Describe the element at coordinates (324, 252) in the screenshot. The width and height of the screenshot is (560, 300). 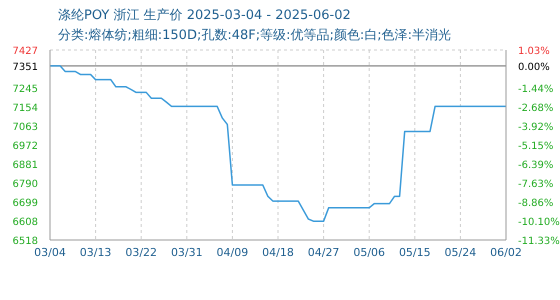
I see `x-tick-label: 04/27` at that location.